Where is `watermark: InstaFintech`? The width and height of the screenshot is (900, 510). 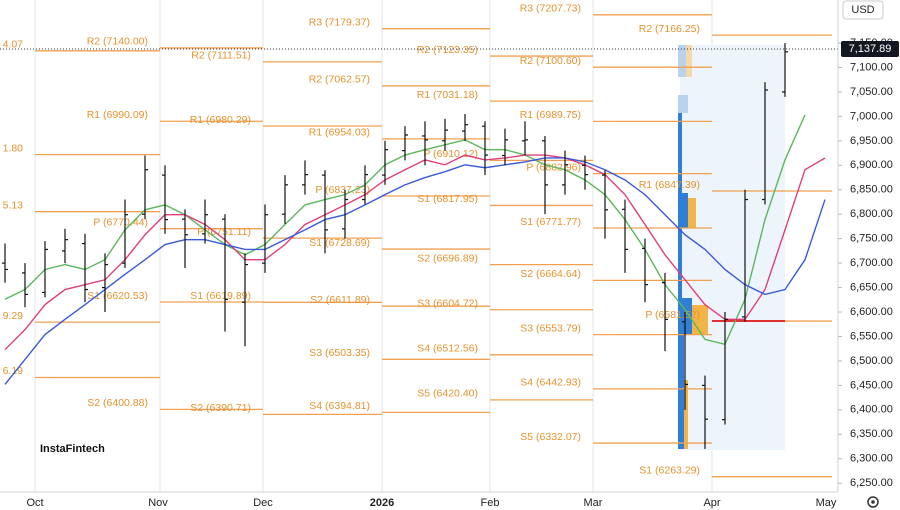 watermark: InstaFintech is located at coordinates (72, 449).